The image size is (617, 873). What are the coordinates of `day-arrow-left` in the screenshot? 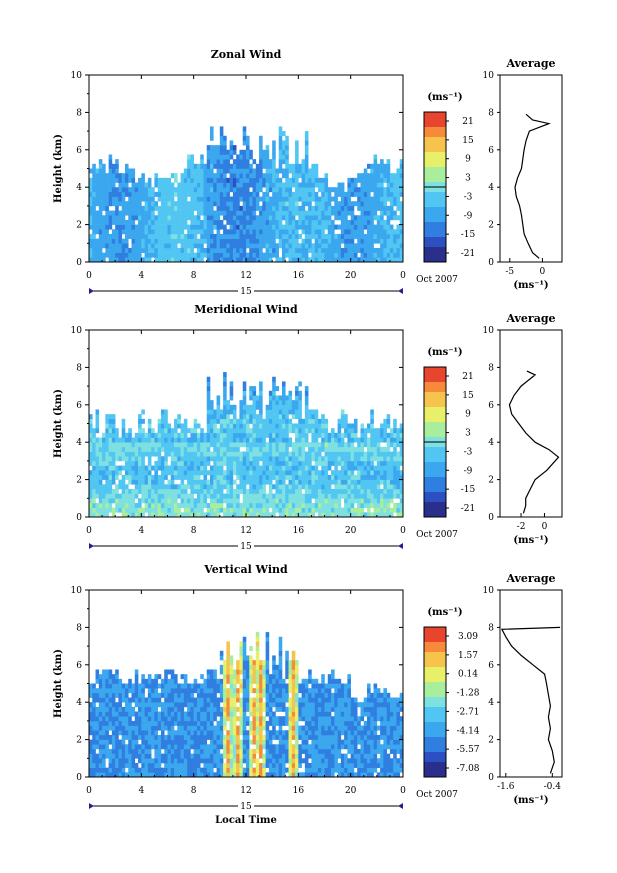 It's located at (91, 291).